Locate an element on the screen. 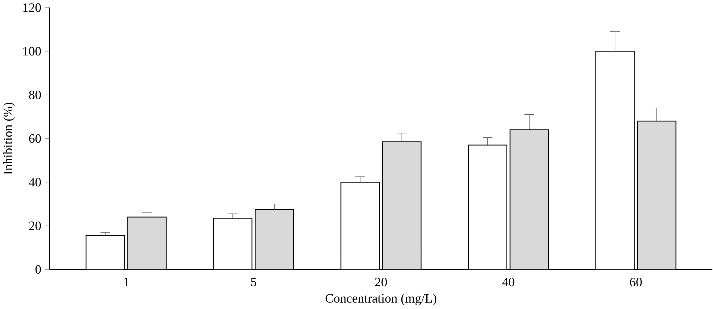 This screenshot has width=713, height=309. x-tick-label: 60 is located at coordinates (636, 282).